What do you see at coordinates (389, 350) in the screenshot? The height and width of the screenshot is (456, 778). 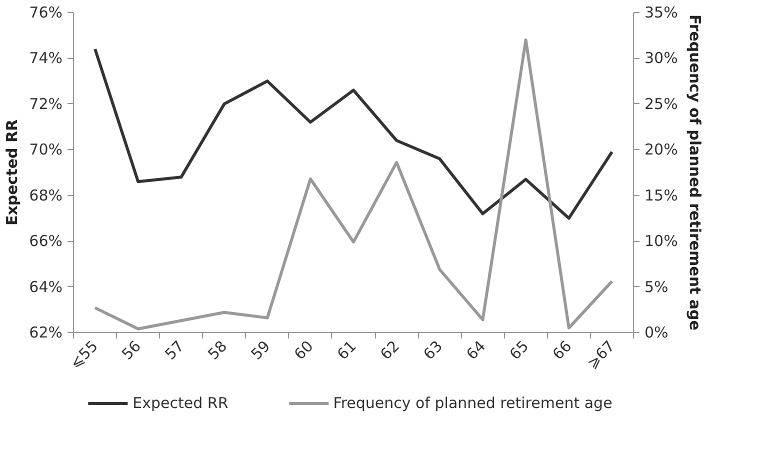 I see `x-tick-label: 62` at bounding box center [389, 350].